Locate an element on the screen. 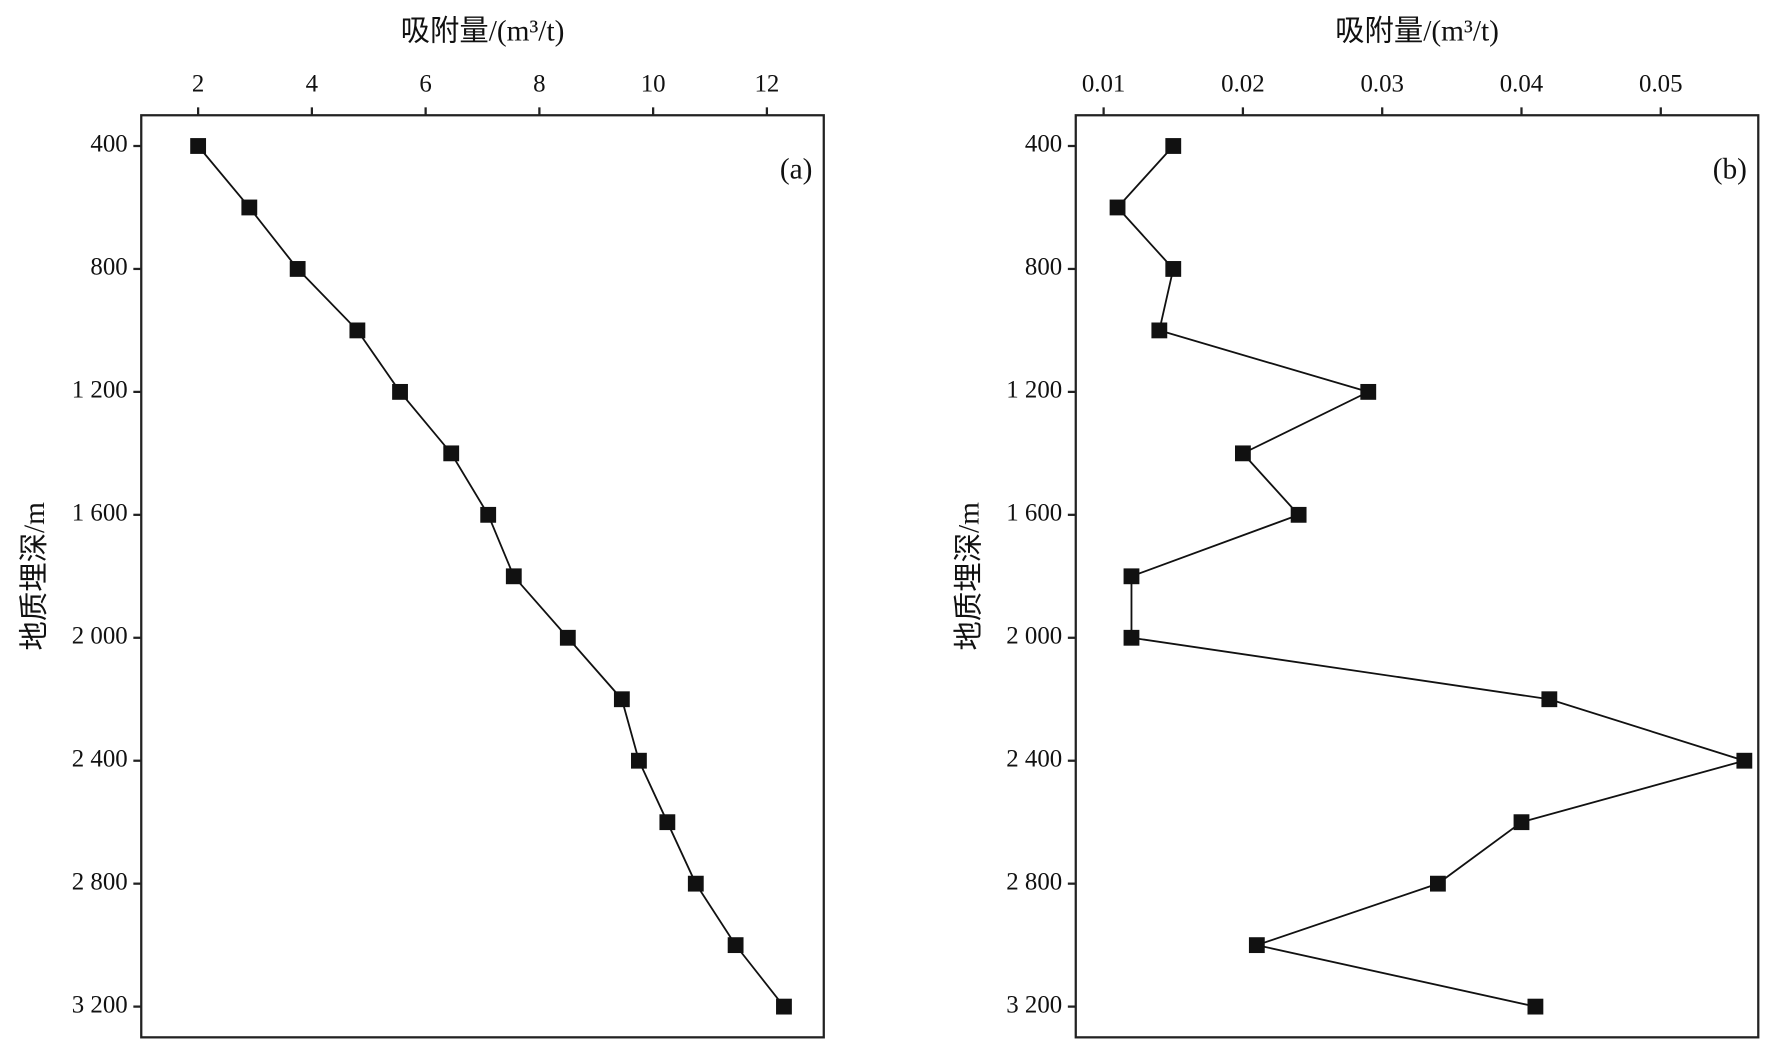  x-tick-label: 0.01 is located at coordinates (1104, 84).